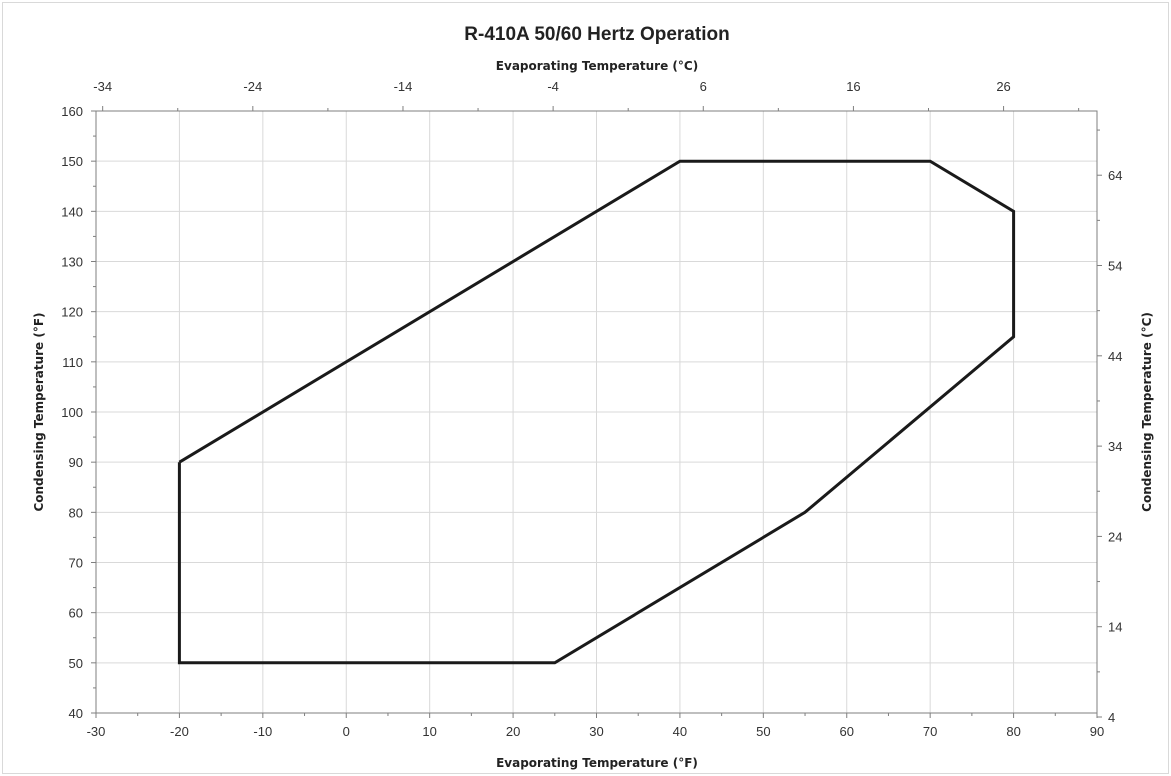 This screenshot has width=1171, height=776. What do you see at coordinates (72, 161) in the screenshot?
I see `y-tick-label: 150` at bounding box center [72, 161].